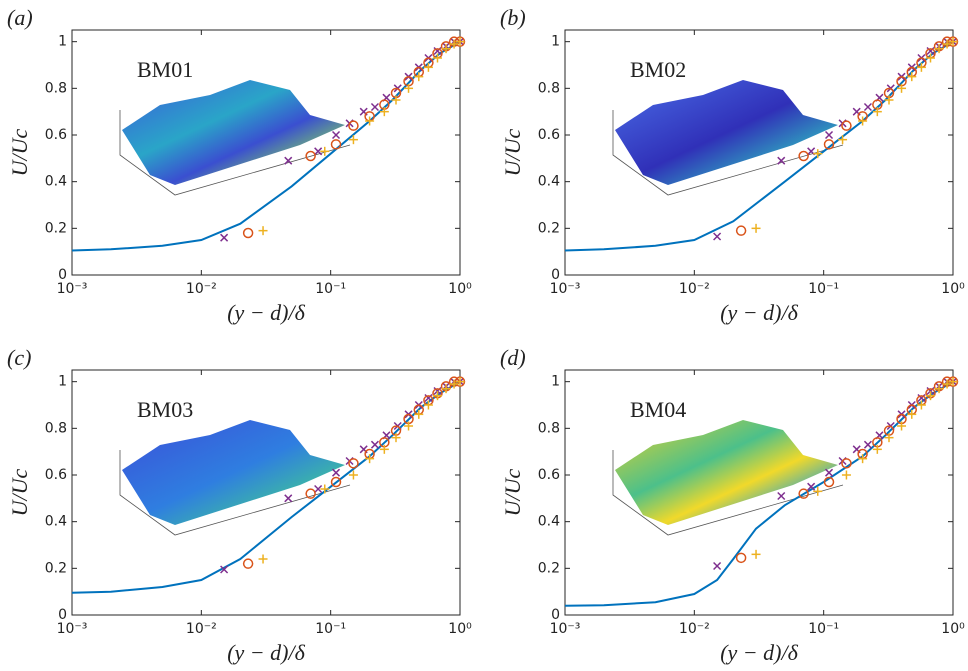  I want to click on panel-label: (b), so click(513, 17).